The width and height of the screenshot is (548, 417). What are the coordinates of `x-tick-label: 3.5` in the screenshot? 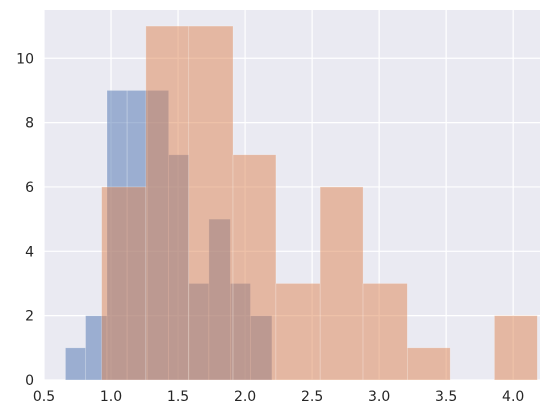 It's located at (446, 397).